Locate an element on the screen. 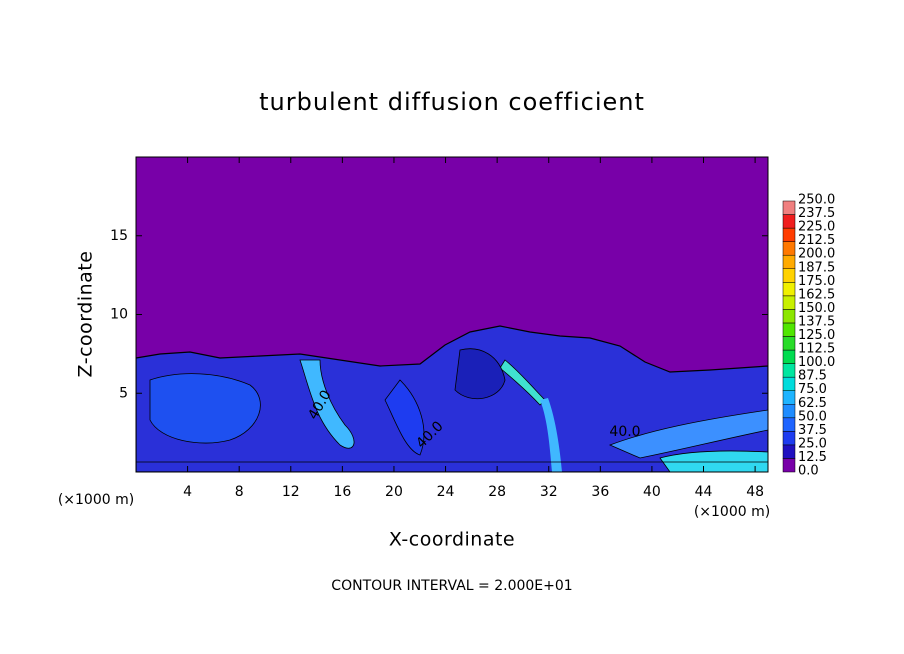 This screenshot has height=654, width=904. colorbar-label: 225.0 is located at coordinates (816, 227).